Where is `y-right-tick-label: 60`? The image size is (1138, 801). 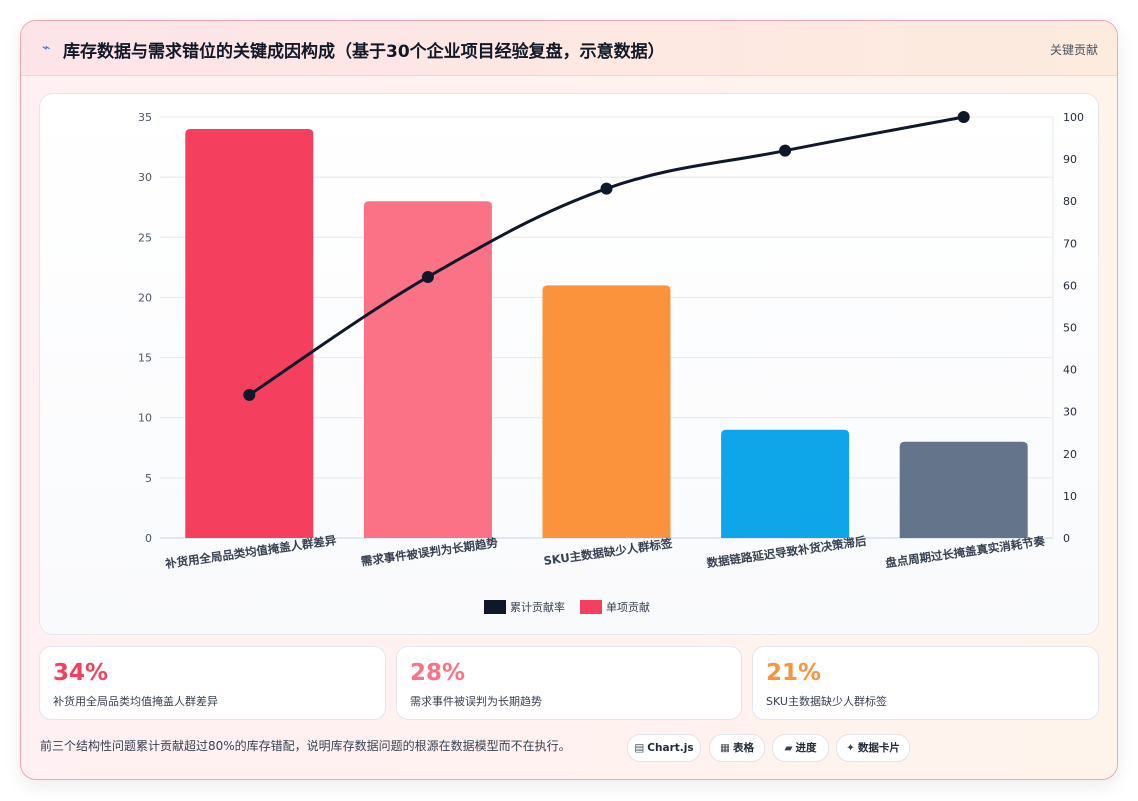 y-right-tick-label: 60 is located at coordinates (1070, 285).